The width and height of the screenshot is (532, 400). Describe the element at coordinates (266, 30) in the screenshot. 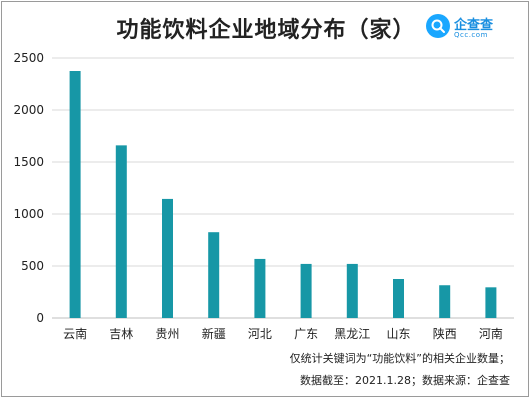

I see `chart-title: 功能饮料企业地域分布（家）` at that location.